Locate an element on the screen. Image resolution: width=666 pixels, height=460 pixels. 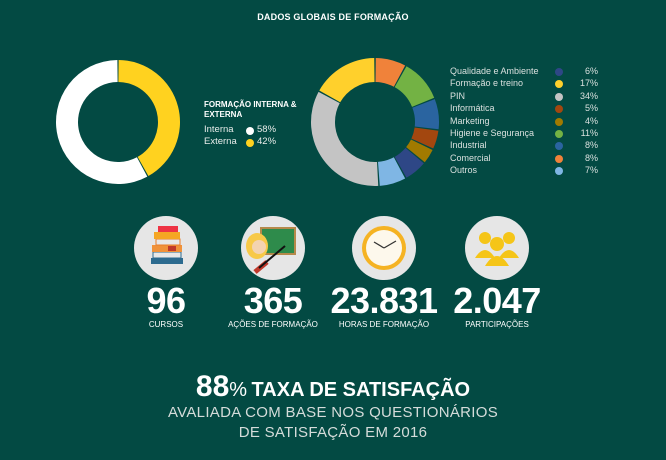
donut-slice-comercial is located at coordinates (390, 72).